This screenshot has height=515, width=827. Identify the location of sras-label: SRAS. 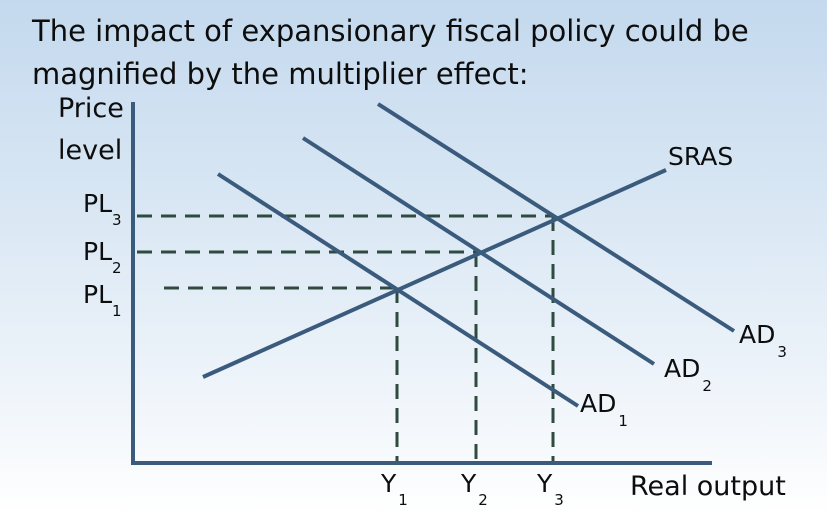
(700, 156).